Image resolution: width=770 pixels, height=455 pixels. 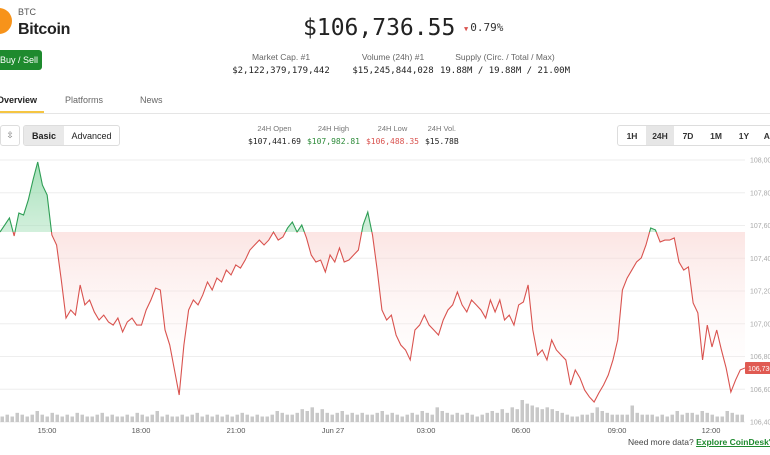 I want to click on tab-platforms: Platforms, so click(x=84, y=100).